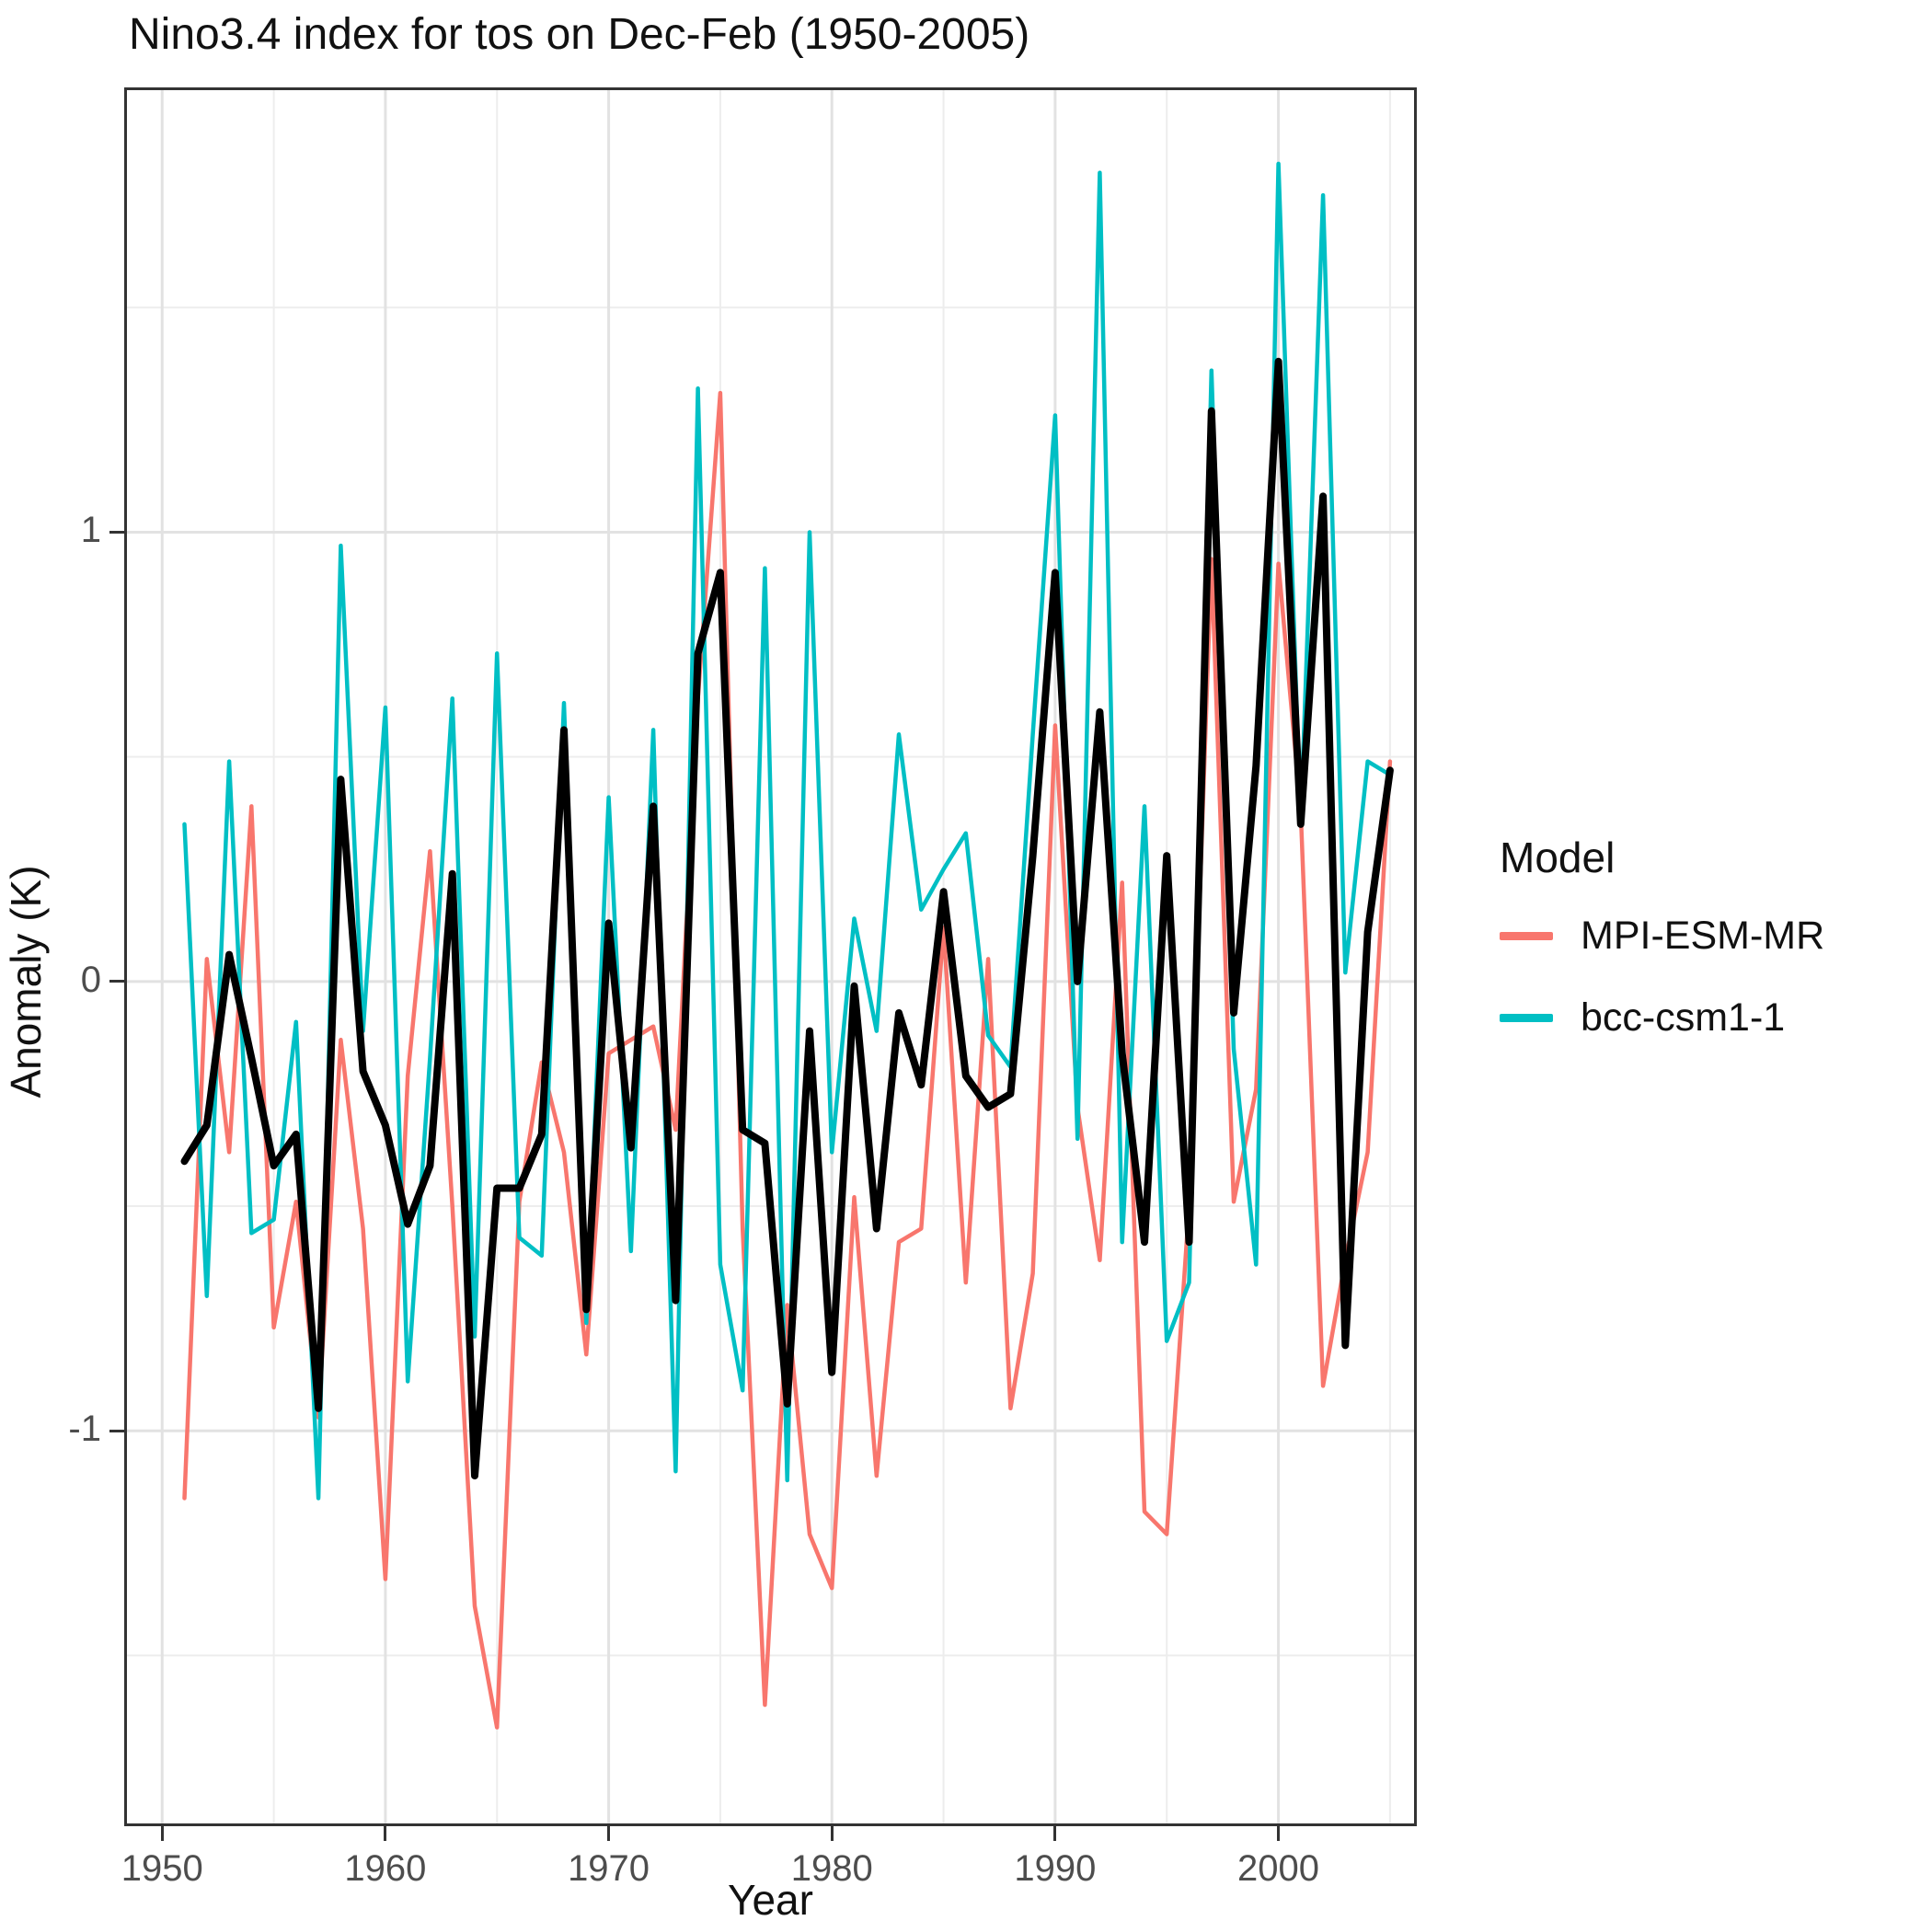  What do you see at coordinates (1278, 1868) in the screenshot?
I see `x-tick-label: 2000` at bounding box center [1278, 1868].